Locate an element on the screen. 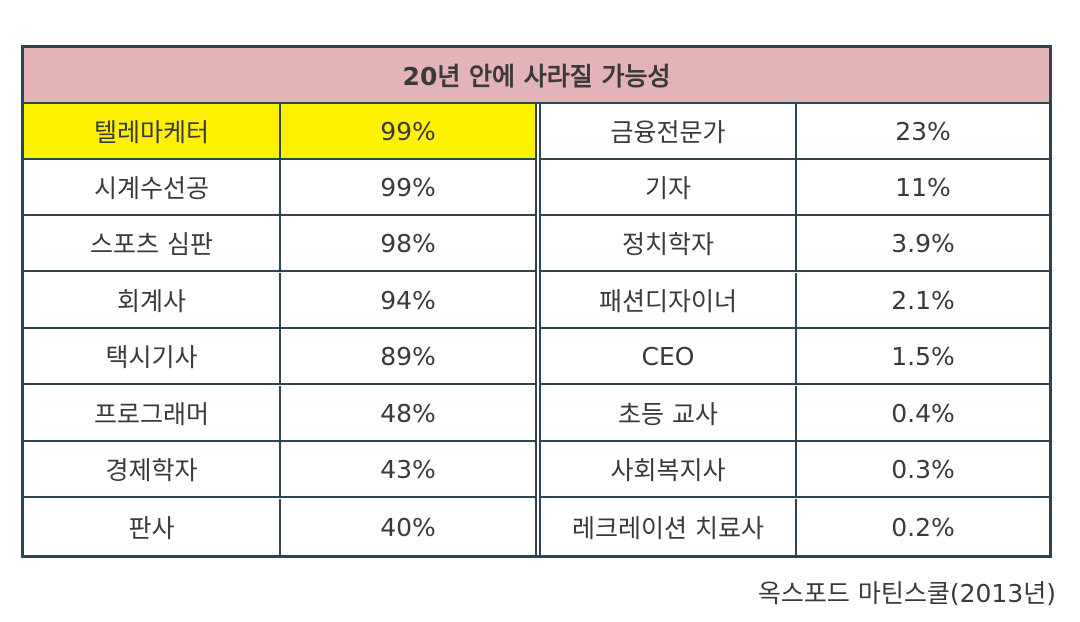  probability-cell: 48% is located at coordinates (408, 413).